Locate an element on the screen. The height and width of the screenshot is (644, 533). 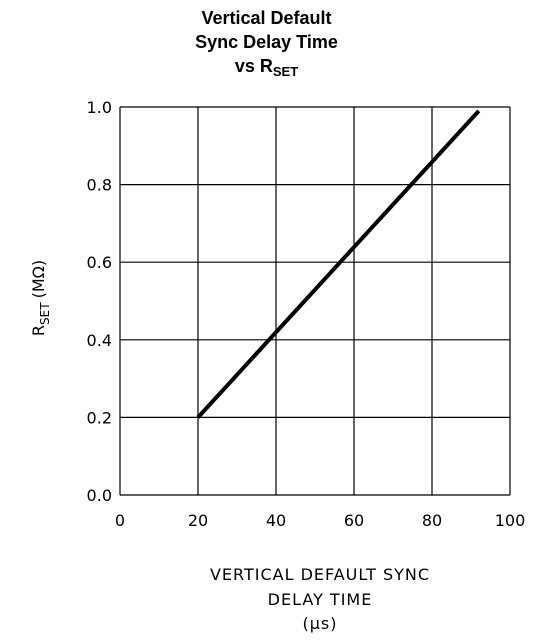
x-tick-label: 0 is located at coordinates (120, 520).